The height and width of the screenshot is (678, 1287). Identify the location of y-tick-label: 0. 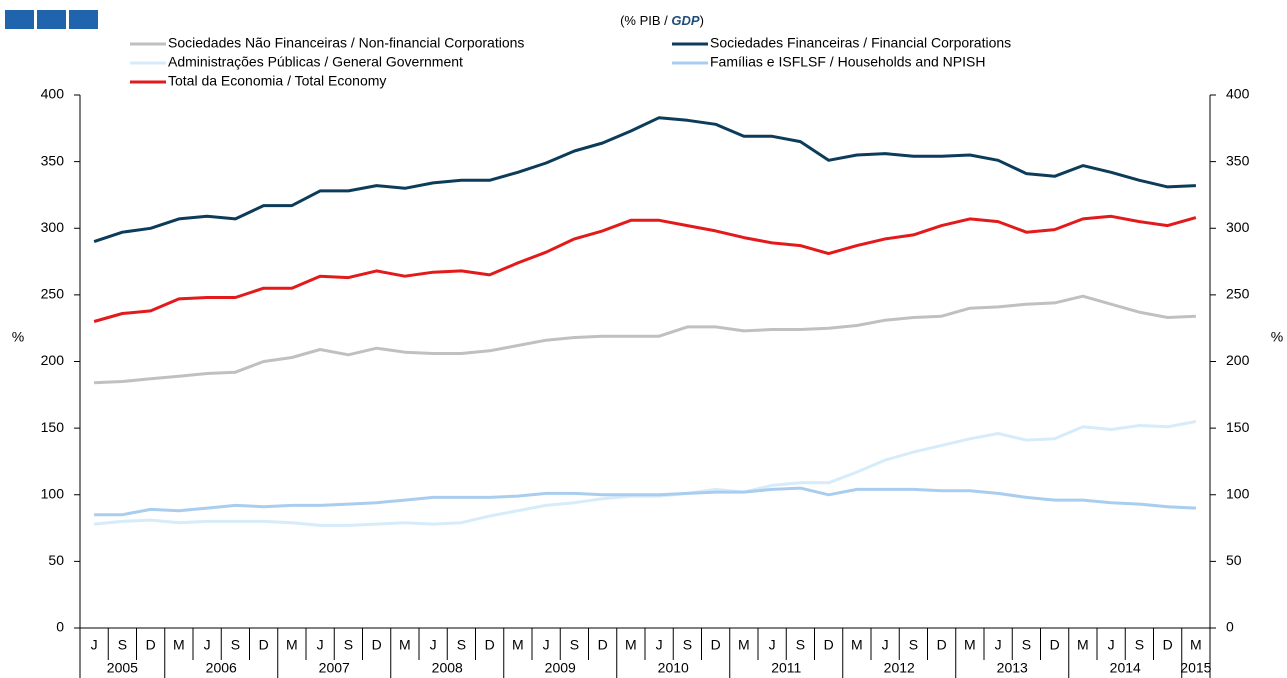
(60, 627).